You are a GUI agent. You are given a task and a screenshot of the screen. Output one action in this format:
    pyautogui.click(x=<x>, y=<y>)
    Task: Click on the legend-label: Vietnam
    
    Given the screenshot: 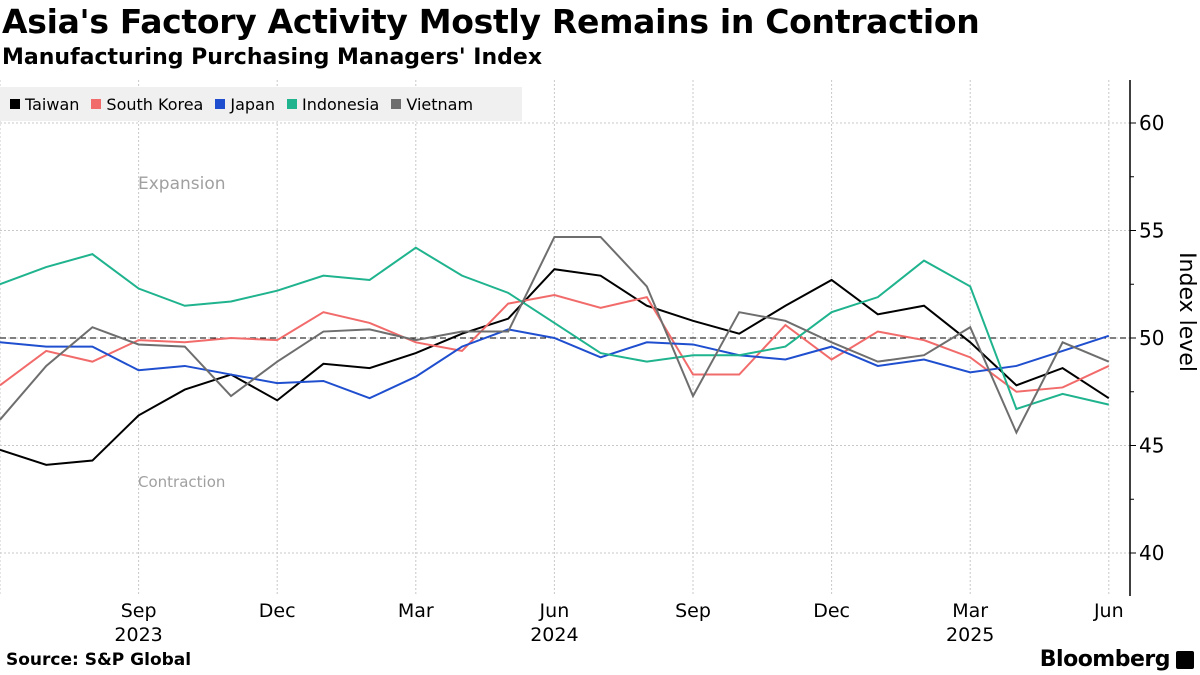 What is the action you would take?
    pyautogui.click(x=440, y=104)
    